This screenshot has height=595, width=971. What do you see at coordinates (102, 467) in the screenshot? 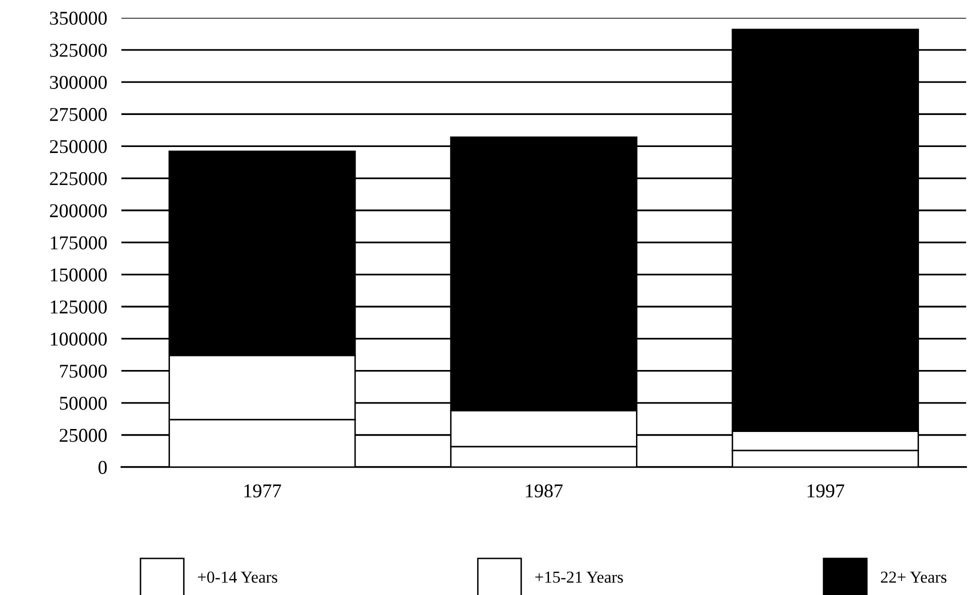
I see `y-tick-label: 0` at bounding box center [102, 467].